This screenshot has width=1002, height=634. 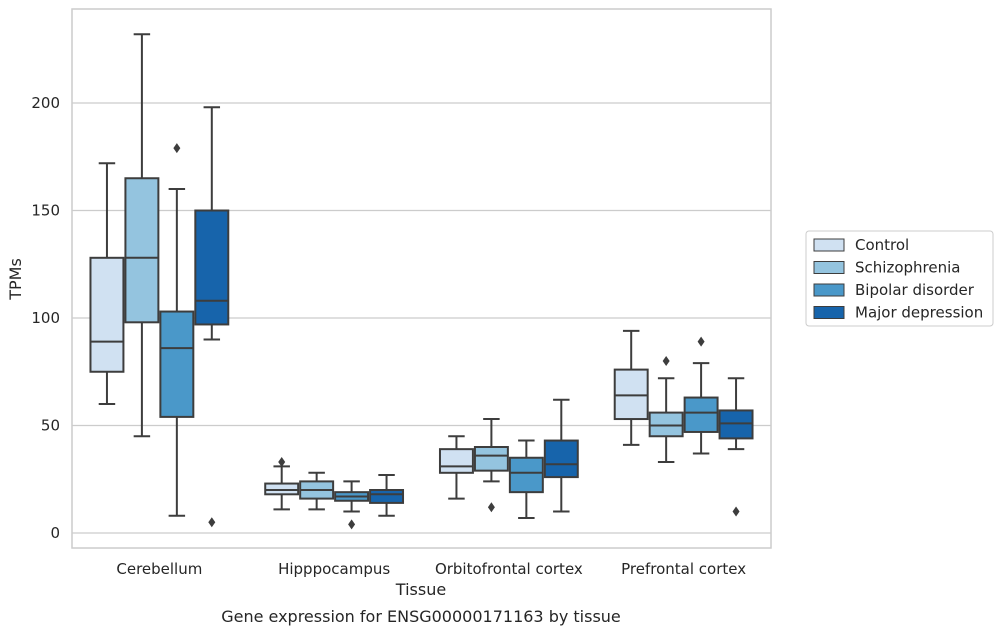 I want to click on legend-label: Schizophrenia, so click(x=907, y=268).